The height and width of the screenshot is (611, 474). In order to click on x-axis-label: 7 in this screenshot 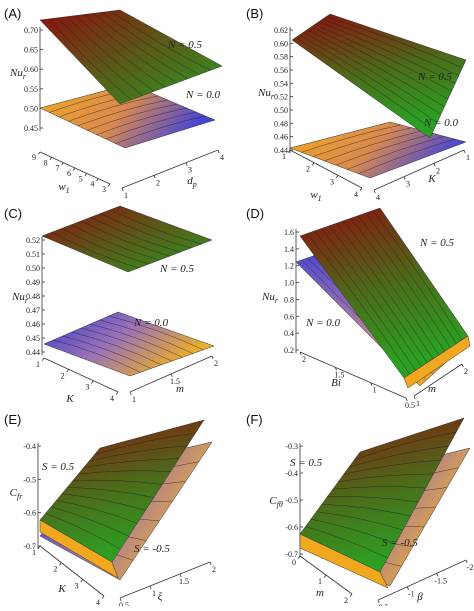, I will do `click(57, 168)`.